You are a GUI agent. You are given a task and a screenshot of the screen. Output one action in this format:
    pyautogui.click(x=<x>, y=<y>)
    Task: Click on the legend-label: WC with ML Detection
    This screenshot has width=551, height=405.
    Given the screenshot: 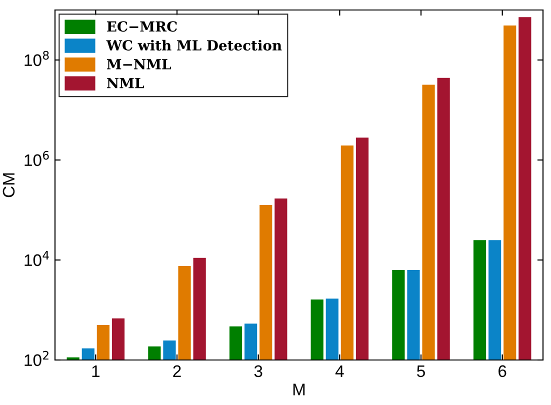 What is the action you would take?
    pyautogui.click(x=194, y=45)
    